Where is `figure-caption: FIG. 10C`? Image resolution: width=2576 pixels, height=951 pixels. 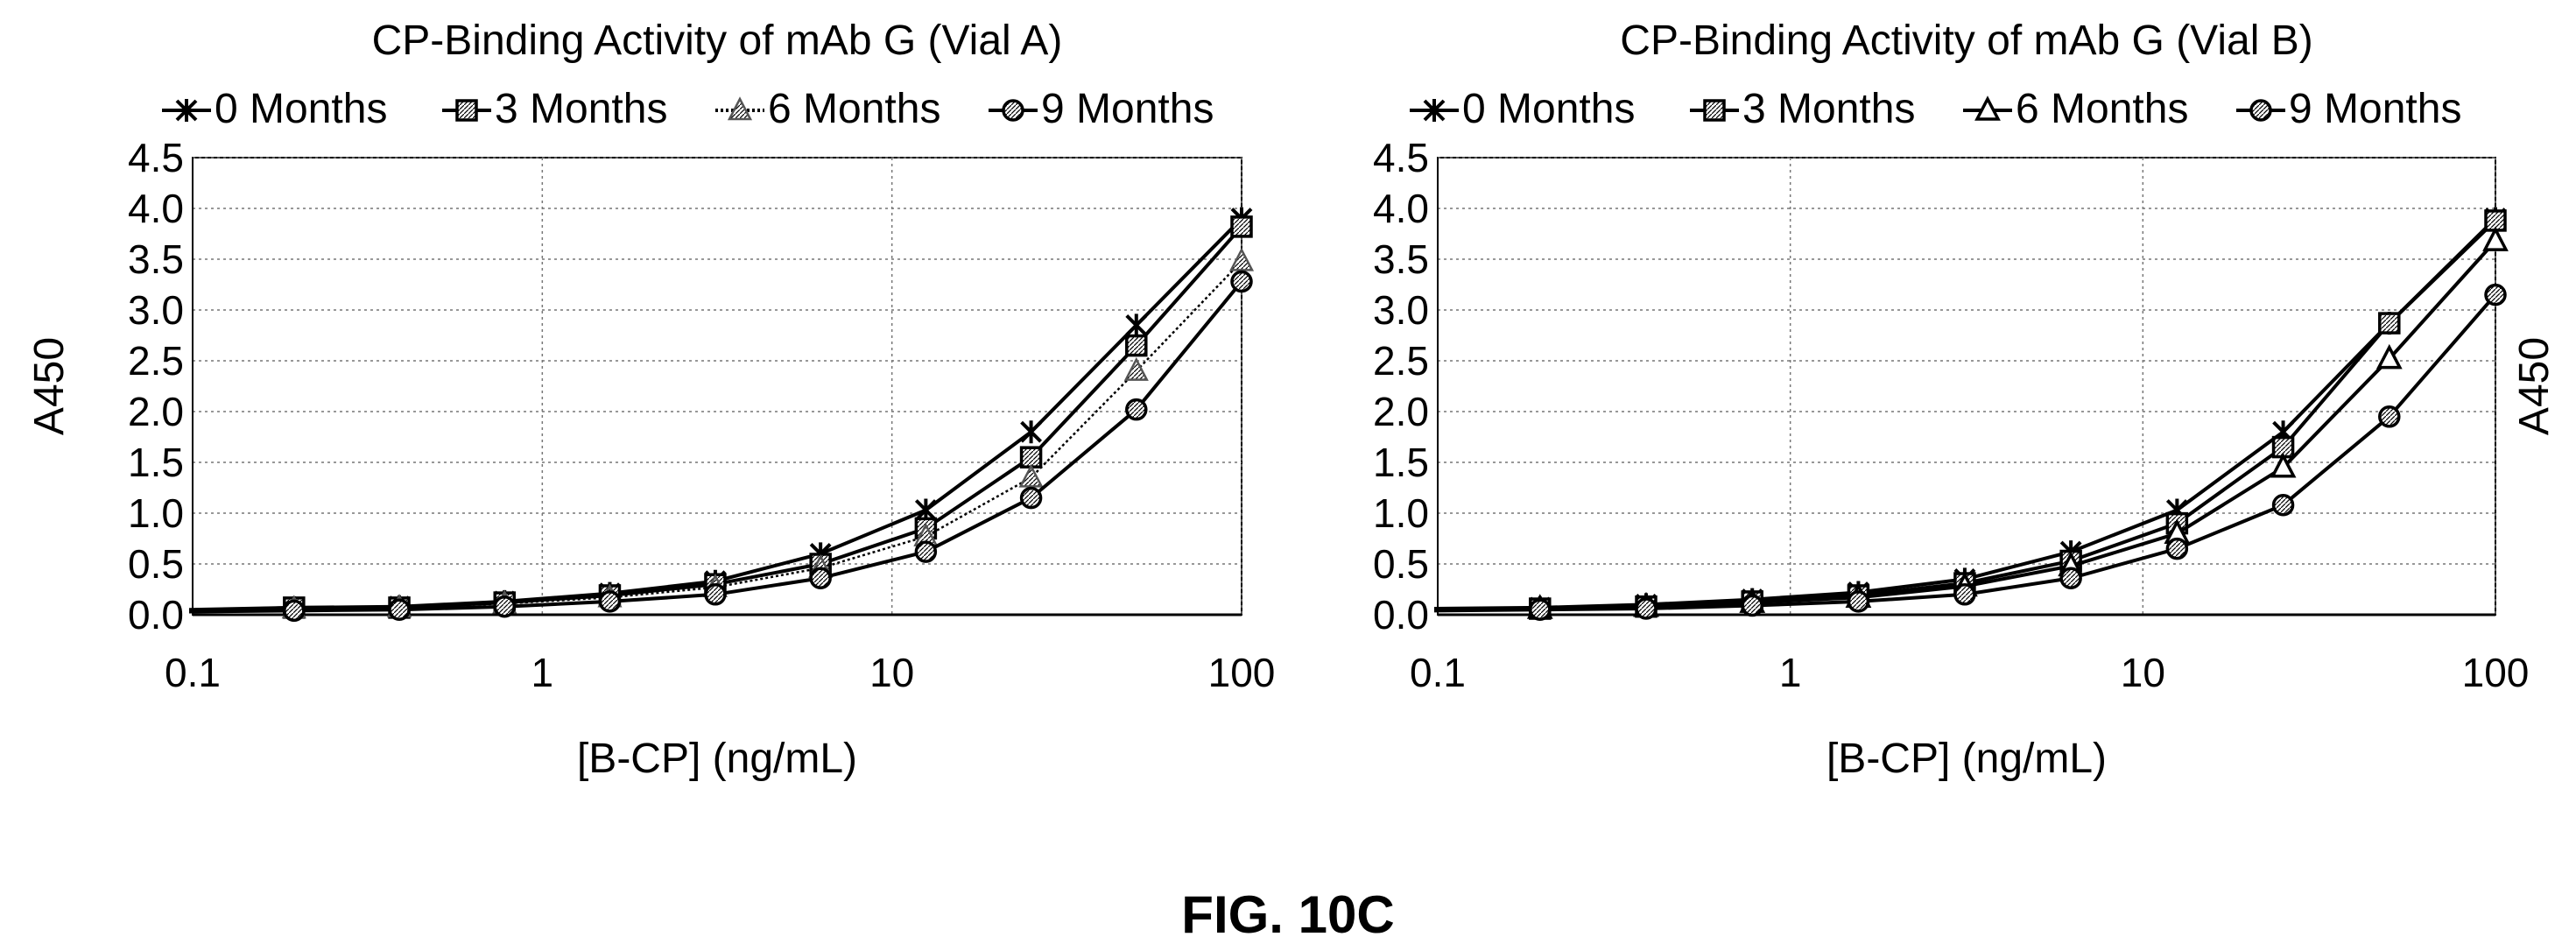 figure-caption: FIG. 10C is located at coordinates (1287, 914).